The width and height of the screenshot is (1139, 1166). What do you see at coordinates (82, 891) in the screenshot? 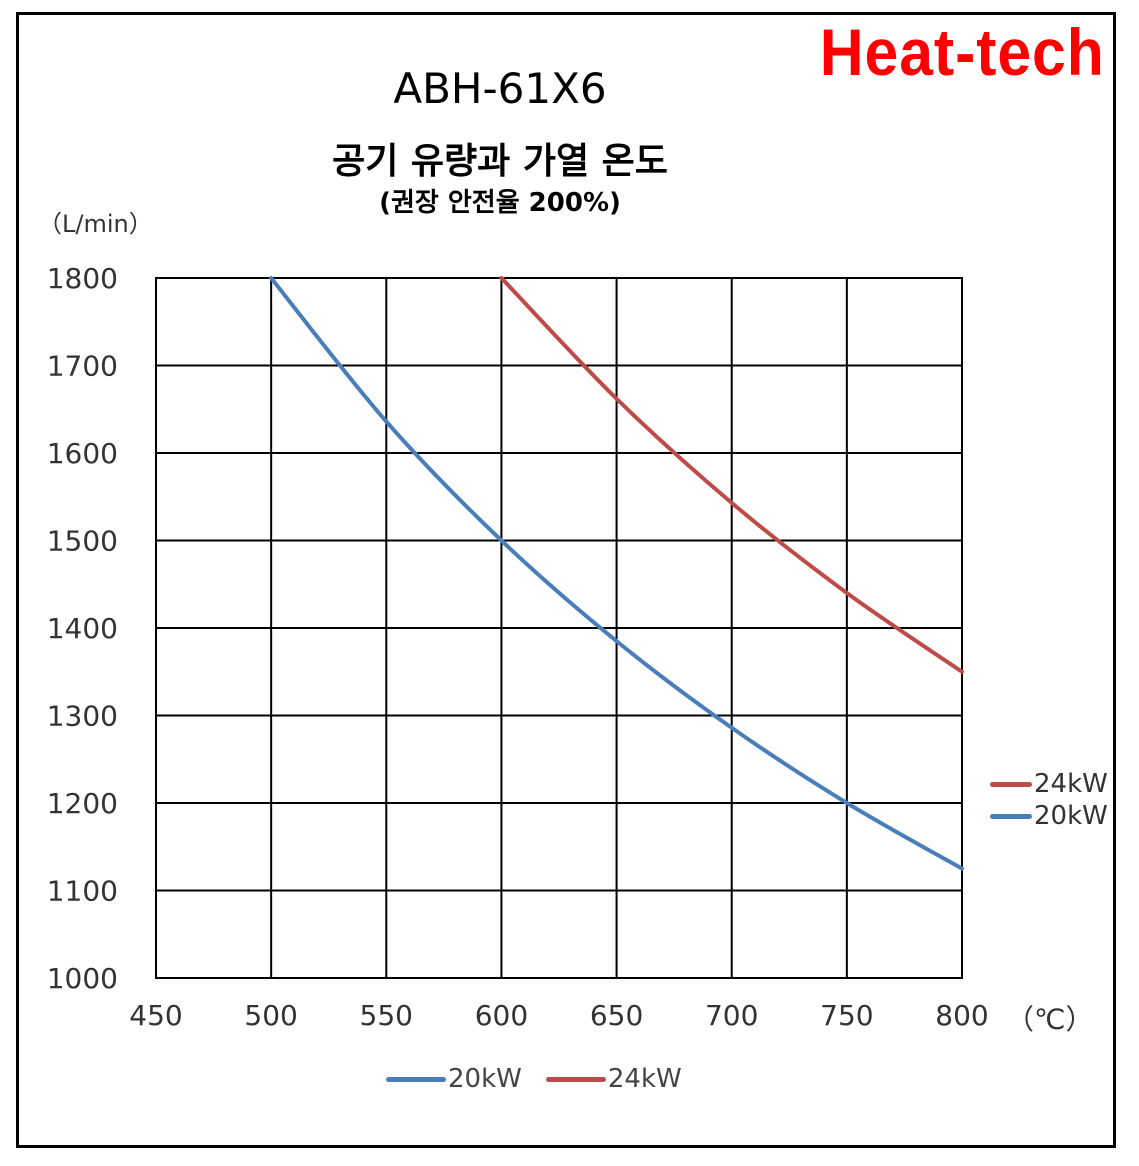
I see `y-tick-label: 1100` at bounding box center [82, 891].